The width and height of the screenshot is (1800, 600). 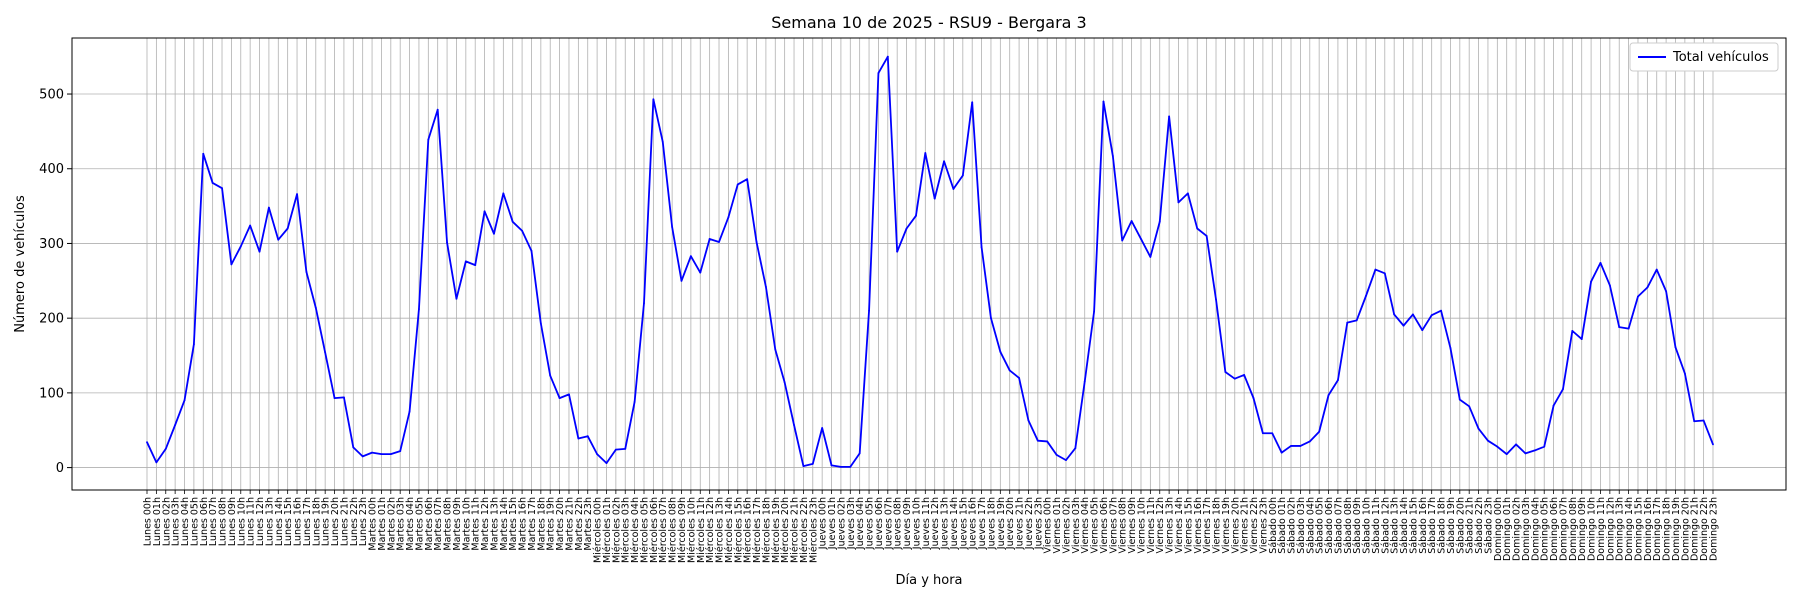 What do you see at coordinates (1329, 525) in the screenshot?
I see `x-tick-label: Sábado 06h` at bounding box center [1329, 525].